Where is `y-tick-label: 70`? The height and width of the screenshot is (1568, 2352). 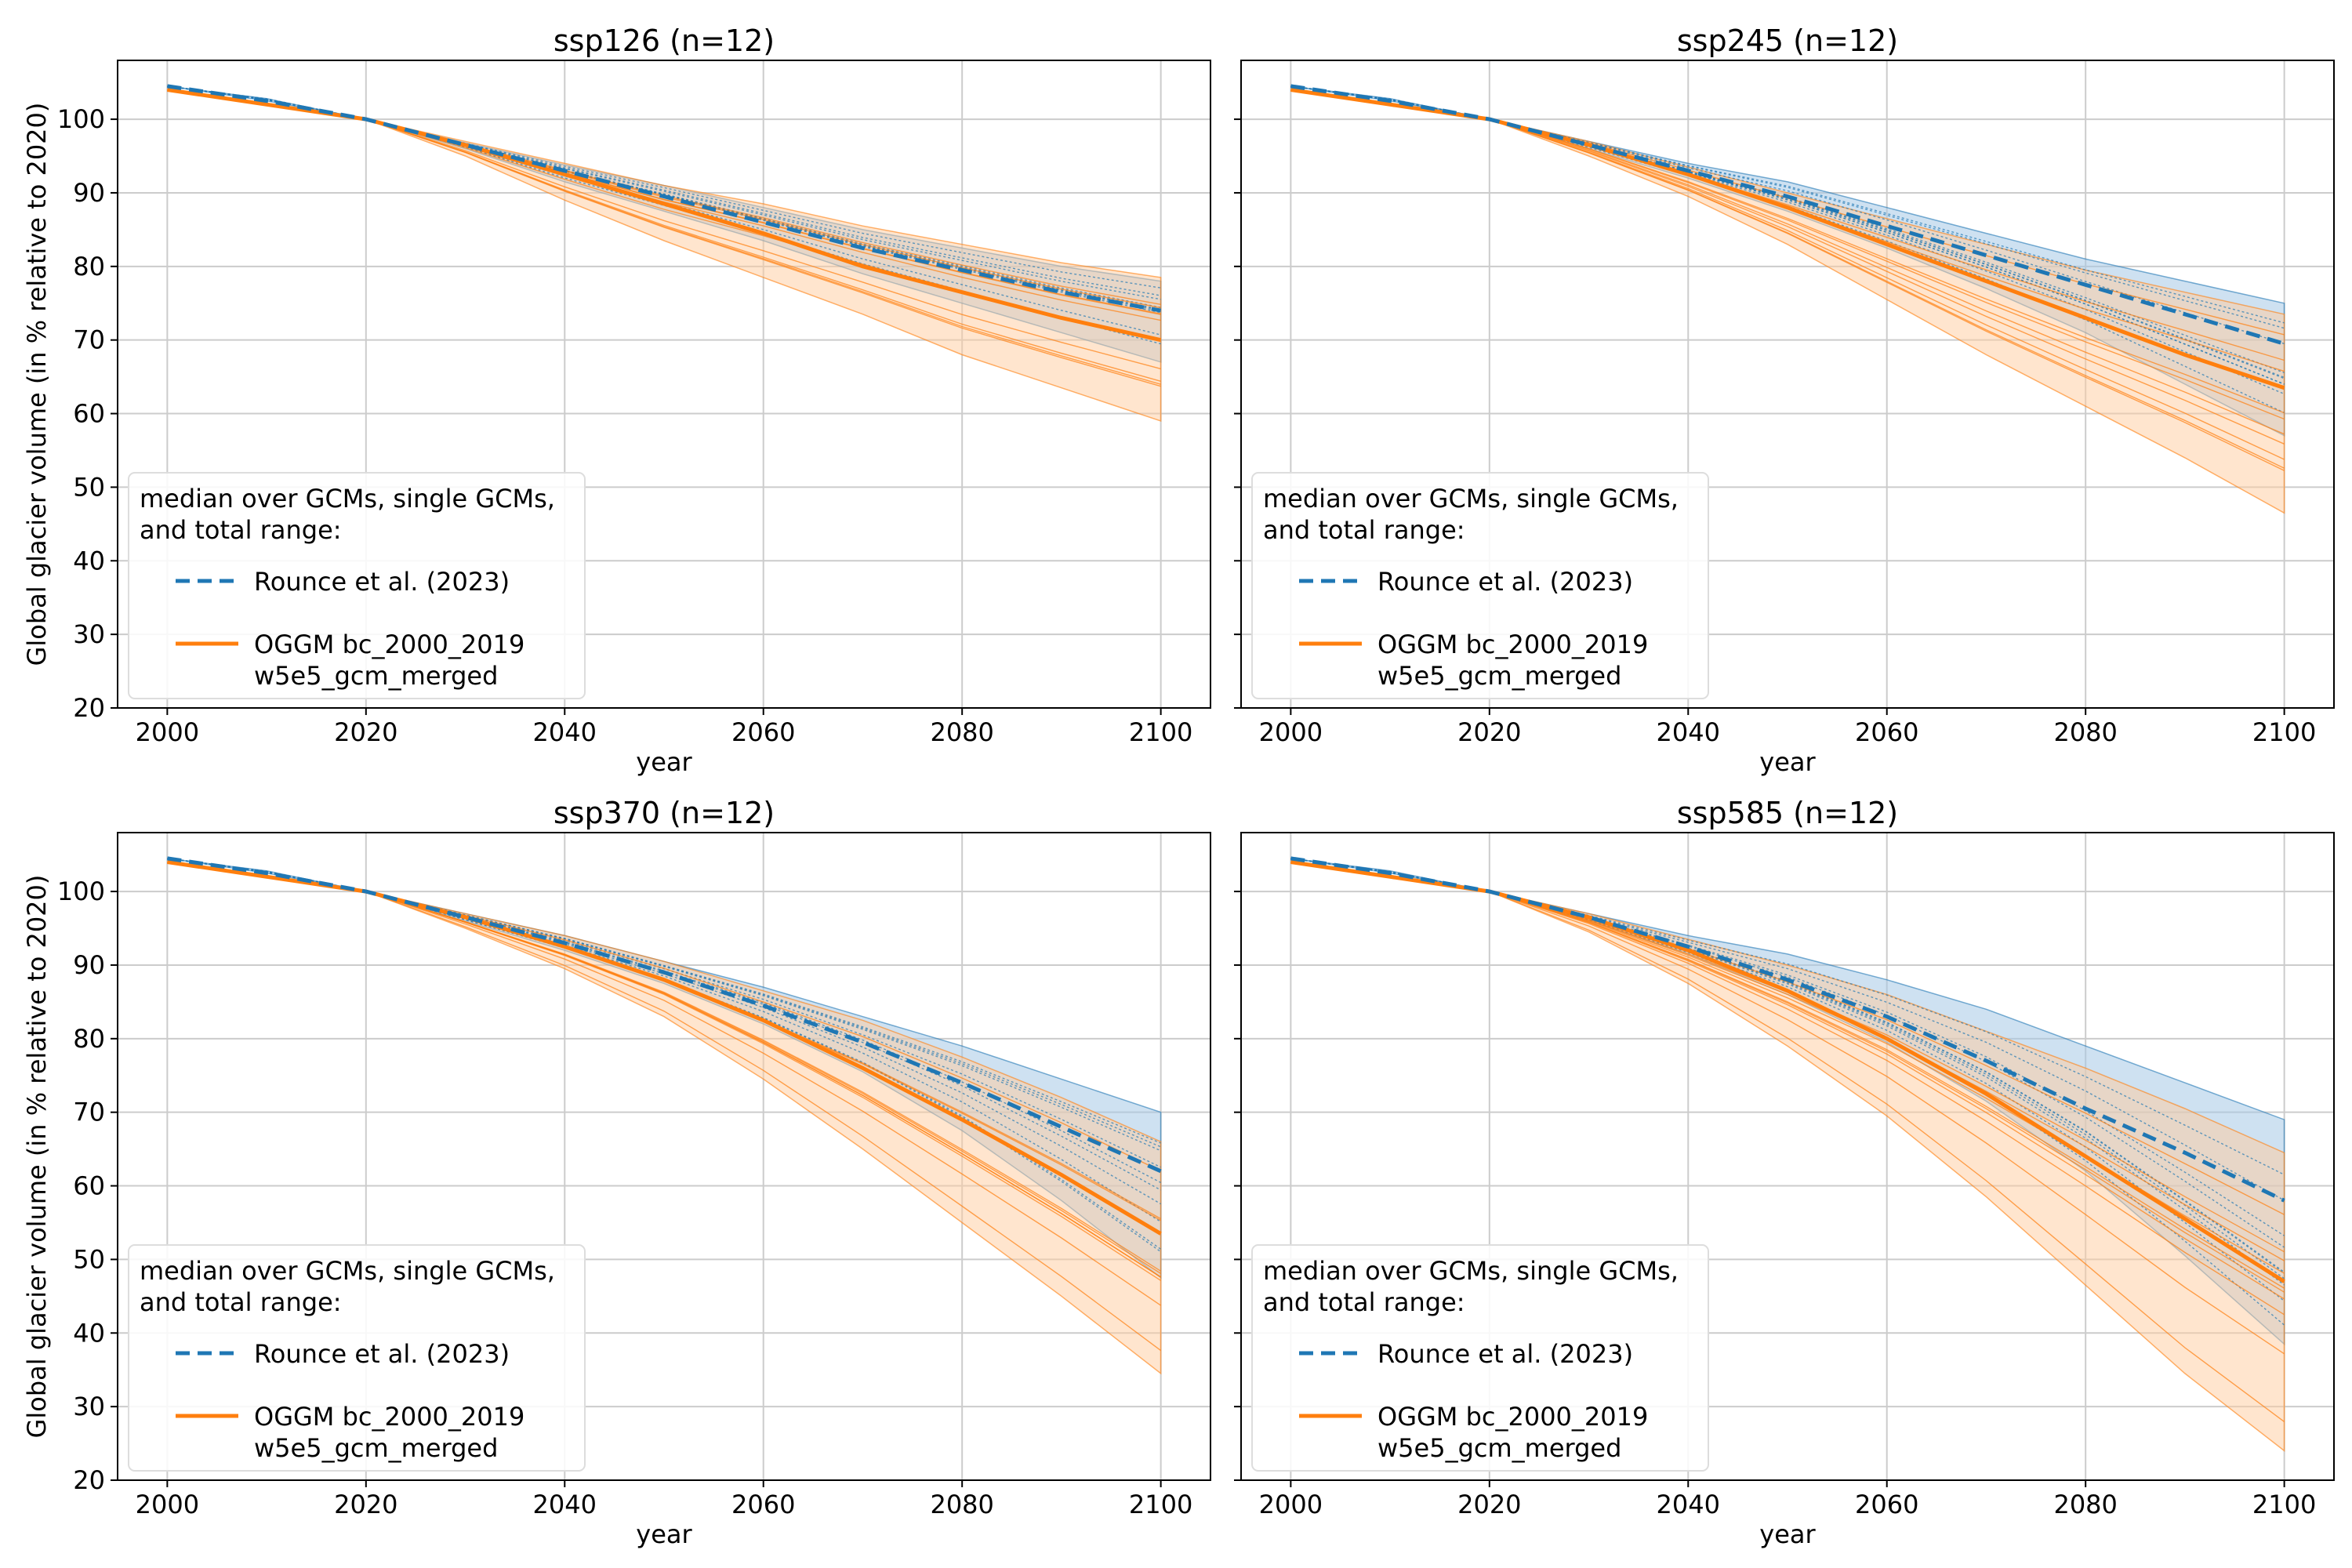 y-tick-label: 70 is located at coordinates (89, 1112).